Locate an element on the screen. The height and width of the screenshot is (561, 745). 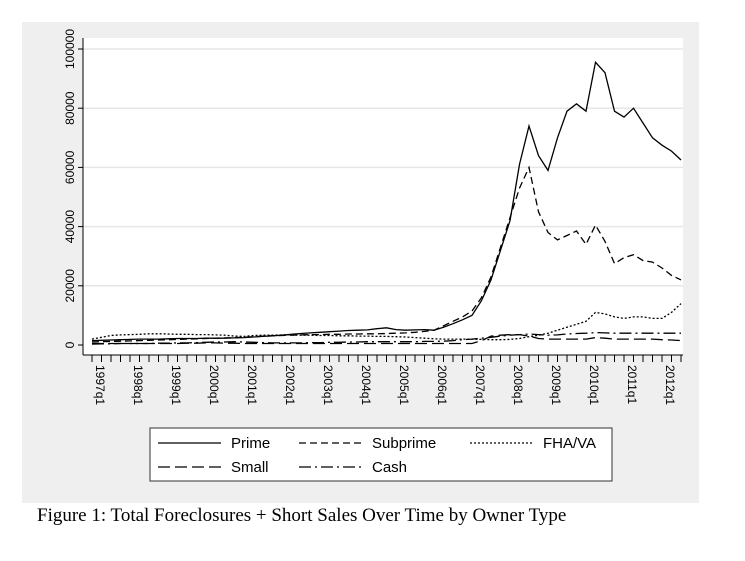
y-tick-label: 40000 is located at coordinates (70, 227).